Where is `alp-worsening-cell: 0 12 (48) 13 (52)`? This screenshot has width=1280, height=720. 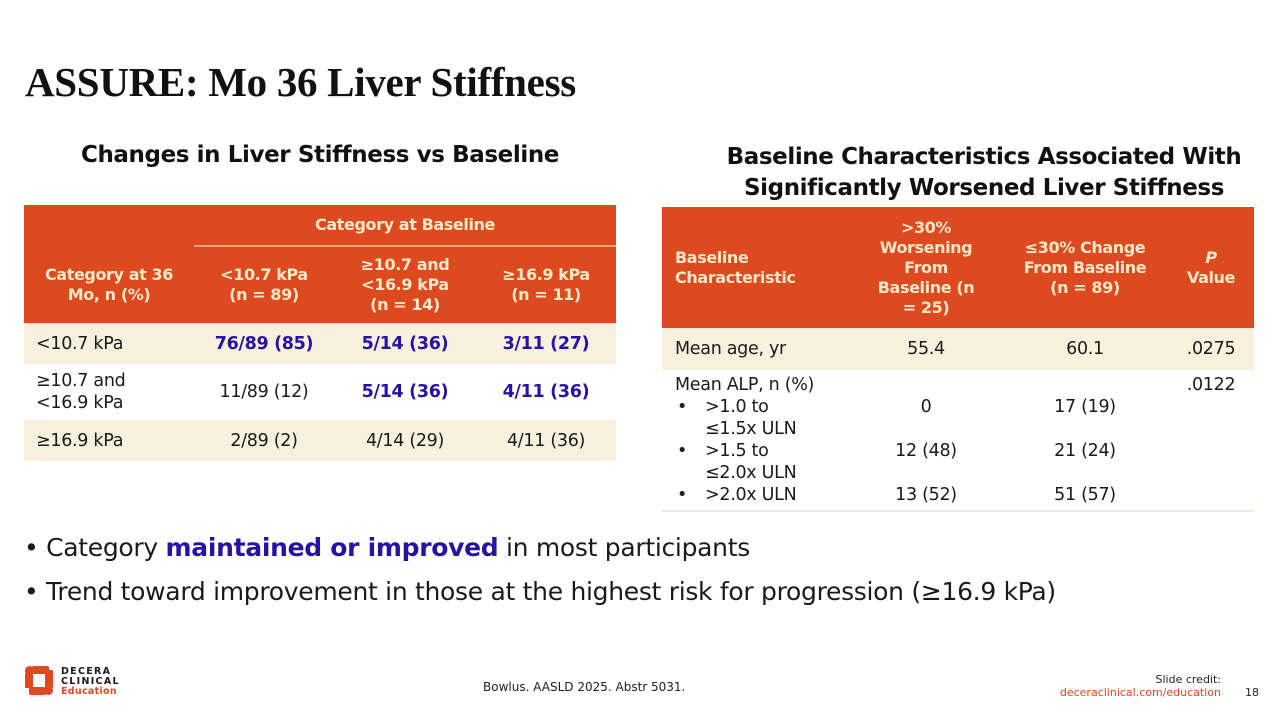
alp-worsening-cell: 0 12 (48) 13 (52) is located at coordinates (926, 441).